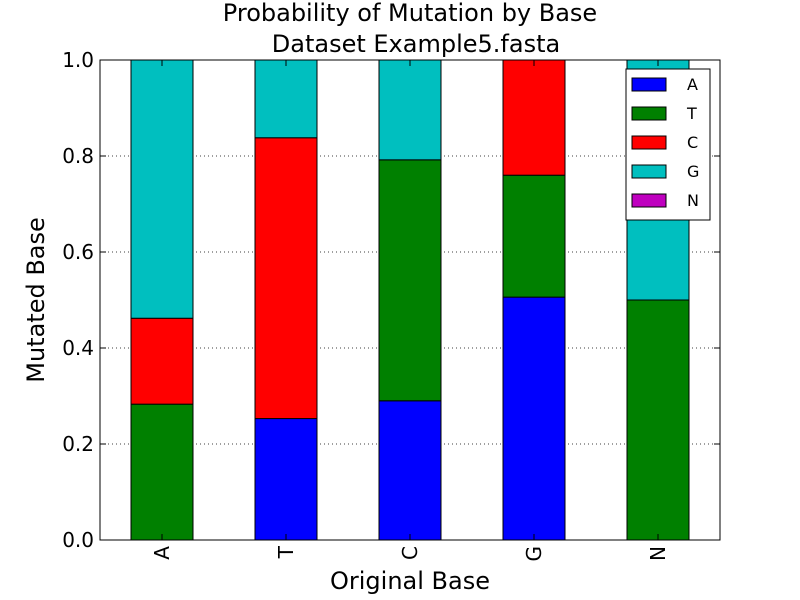  What do you see at coordinates (162, 472) in the screenshot?
I see `bar-segment-a-t` at bounding box center [162, 472].